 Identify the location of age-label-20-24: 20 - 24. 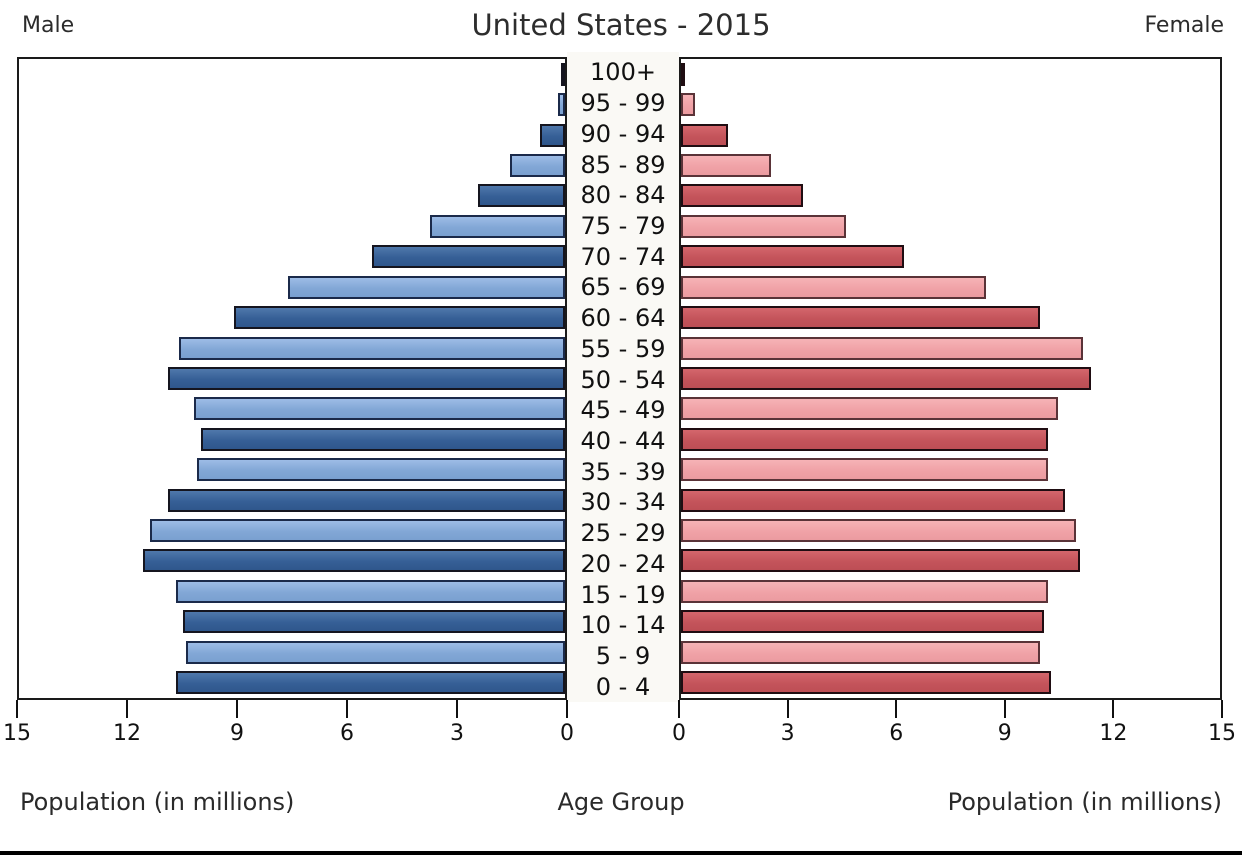
(623, 563).